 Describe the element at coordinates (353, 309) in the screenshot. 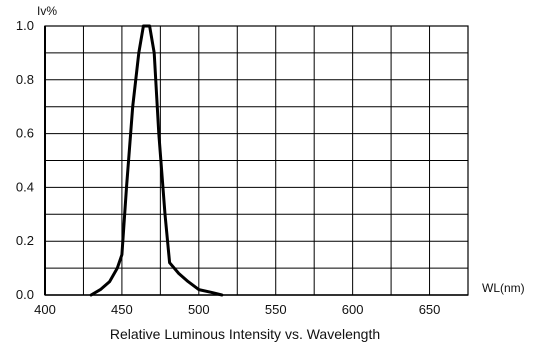

I see `x-tick-label-600: 600` at that location.